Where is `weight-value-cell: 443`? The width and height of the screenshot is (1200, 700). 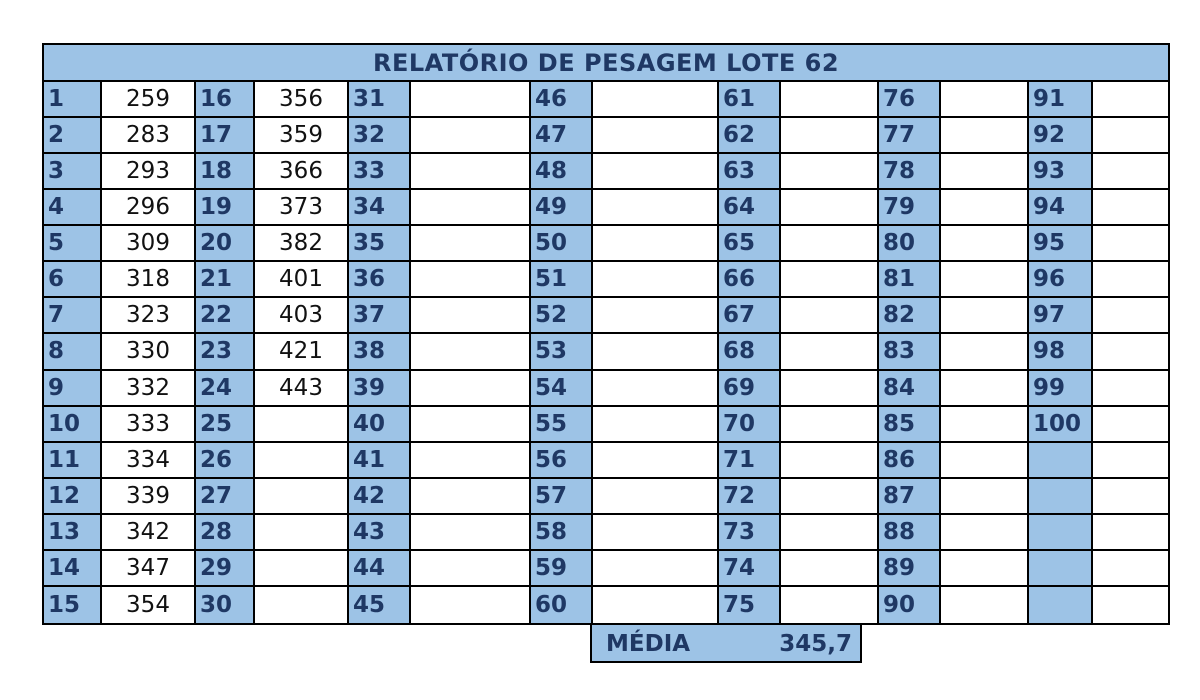
weight-value-cell: 443 is located at coordinates (302, 388).